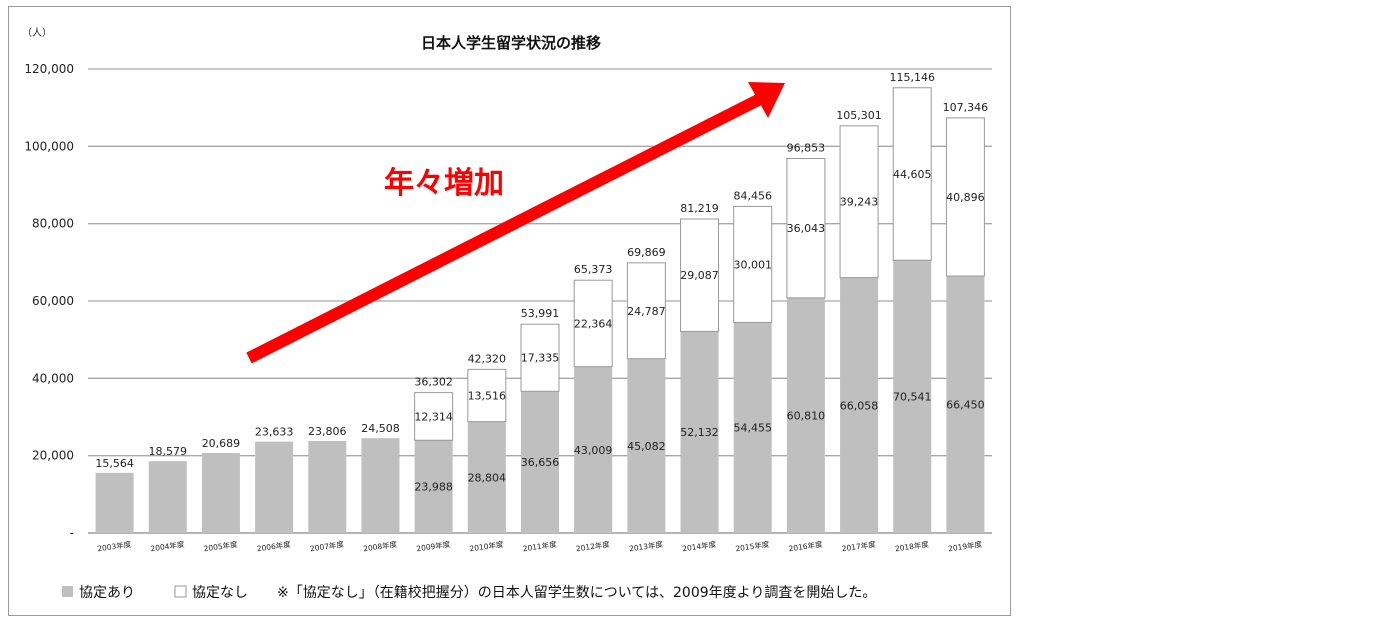  I want to click on bar-kyotei-nashi-2009年度, so click(434, 416).